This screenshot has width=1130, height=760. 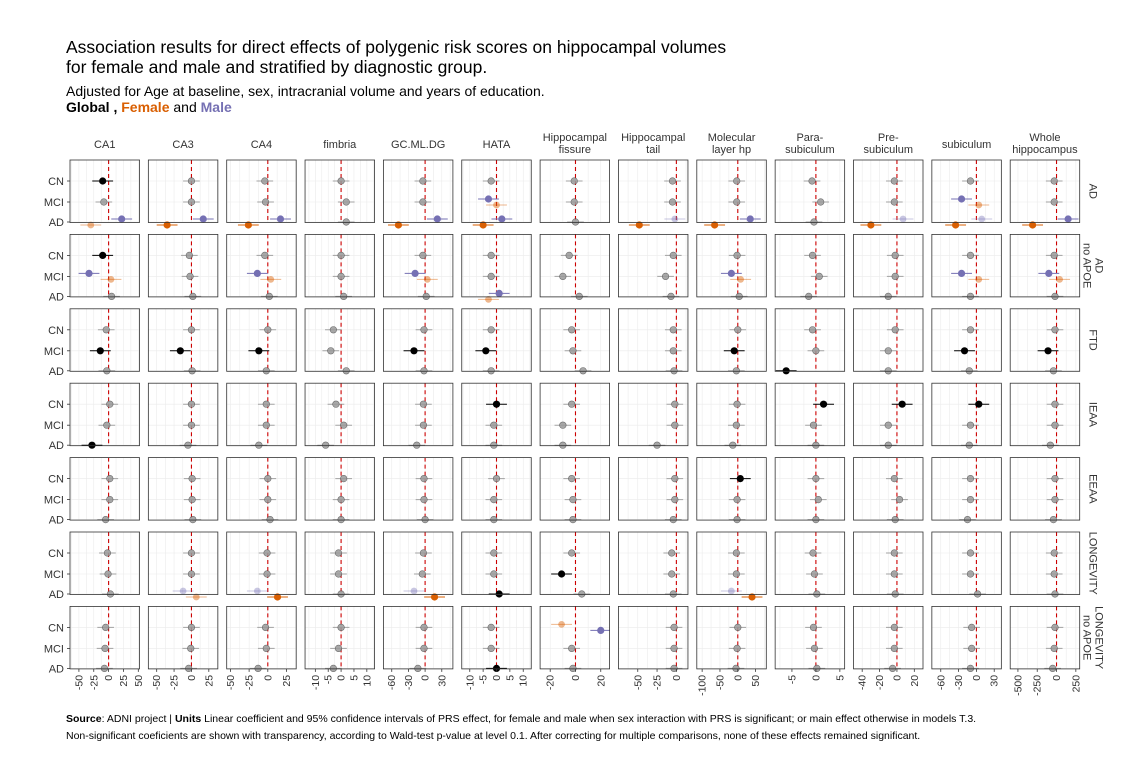 What do you see at coordinates (1093, 191) in the screenshot?
I see `row-label: AD` at bounding box center [1093, 191].